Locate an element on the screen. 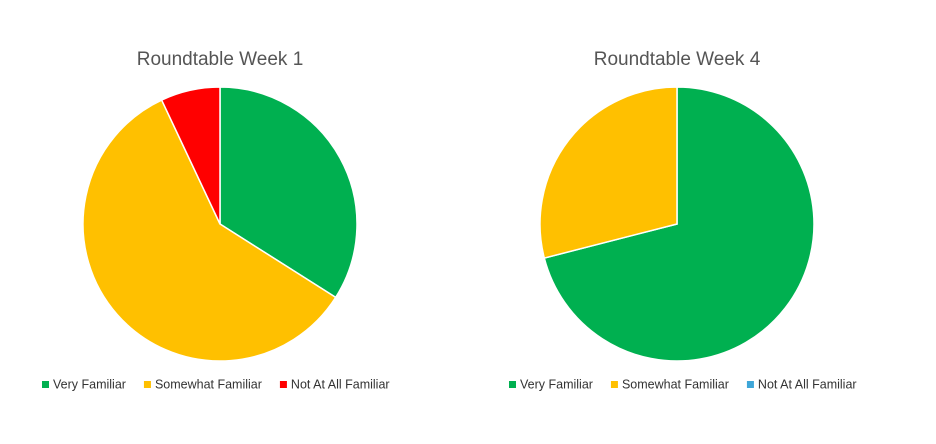 The height and width of the screenshot is (444, 936). chart-title: Roundtable Week 1 is located at coordinates (220, 59).